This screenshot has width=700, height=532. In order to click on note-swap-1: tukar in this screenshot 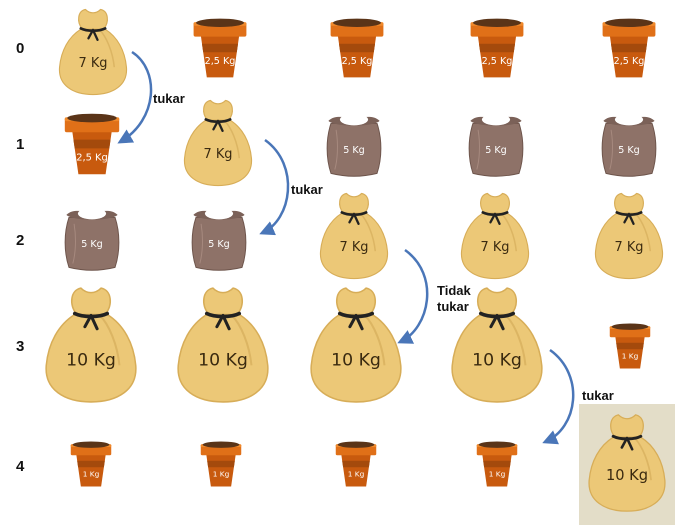, I will do `click(169, 98)`.